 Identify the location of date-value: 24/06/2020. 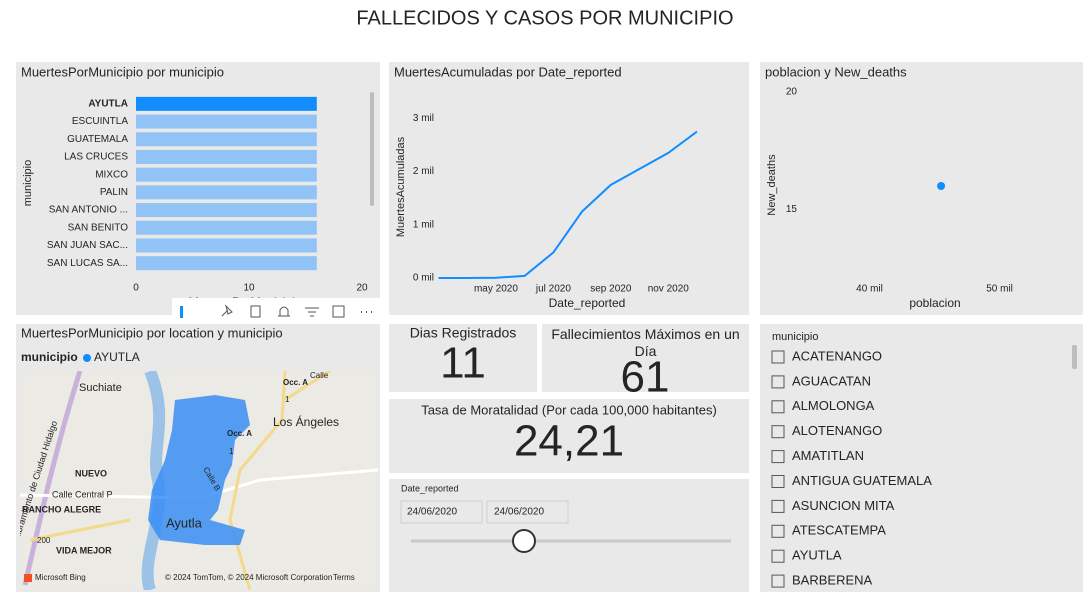
(432, 512).